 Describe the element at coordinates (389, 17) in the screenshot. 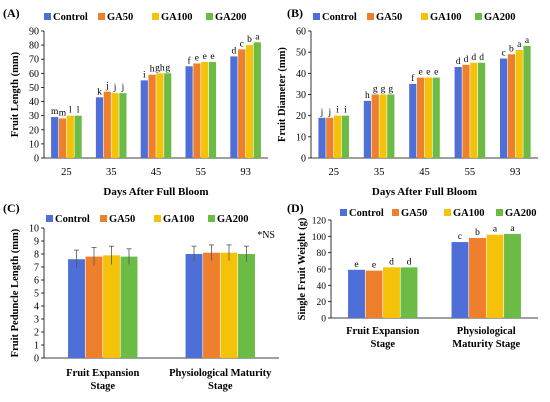

I see `legend-label: GA50` at that location.